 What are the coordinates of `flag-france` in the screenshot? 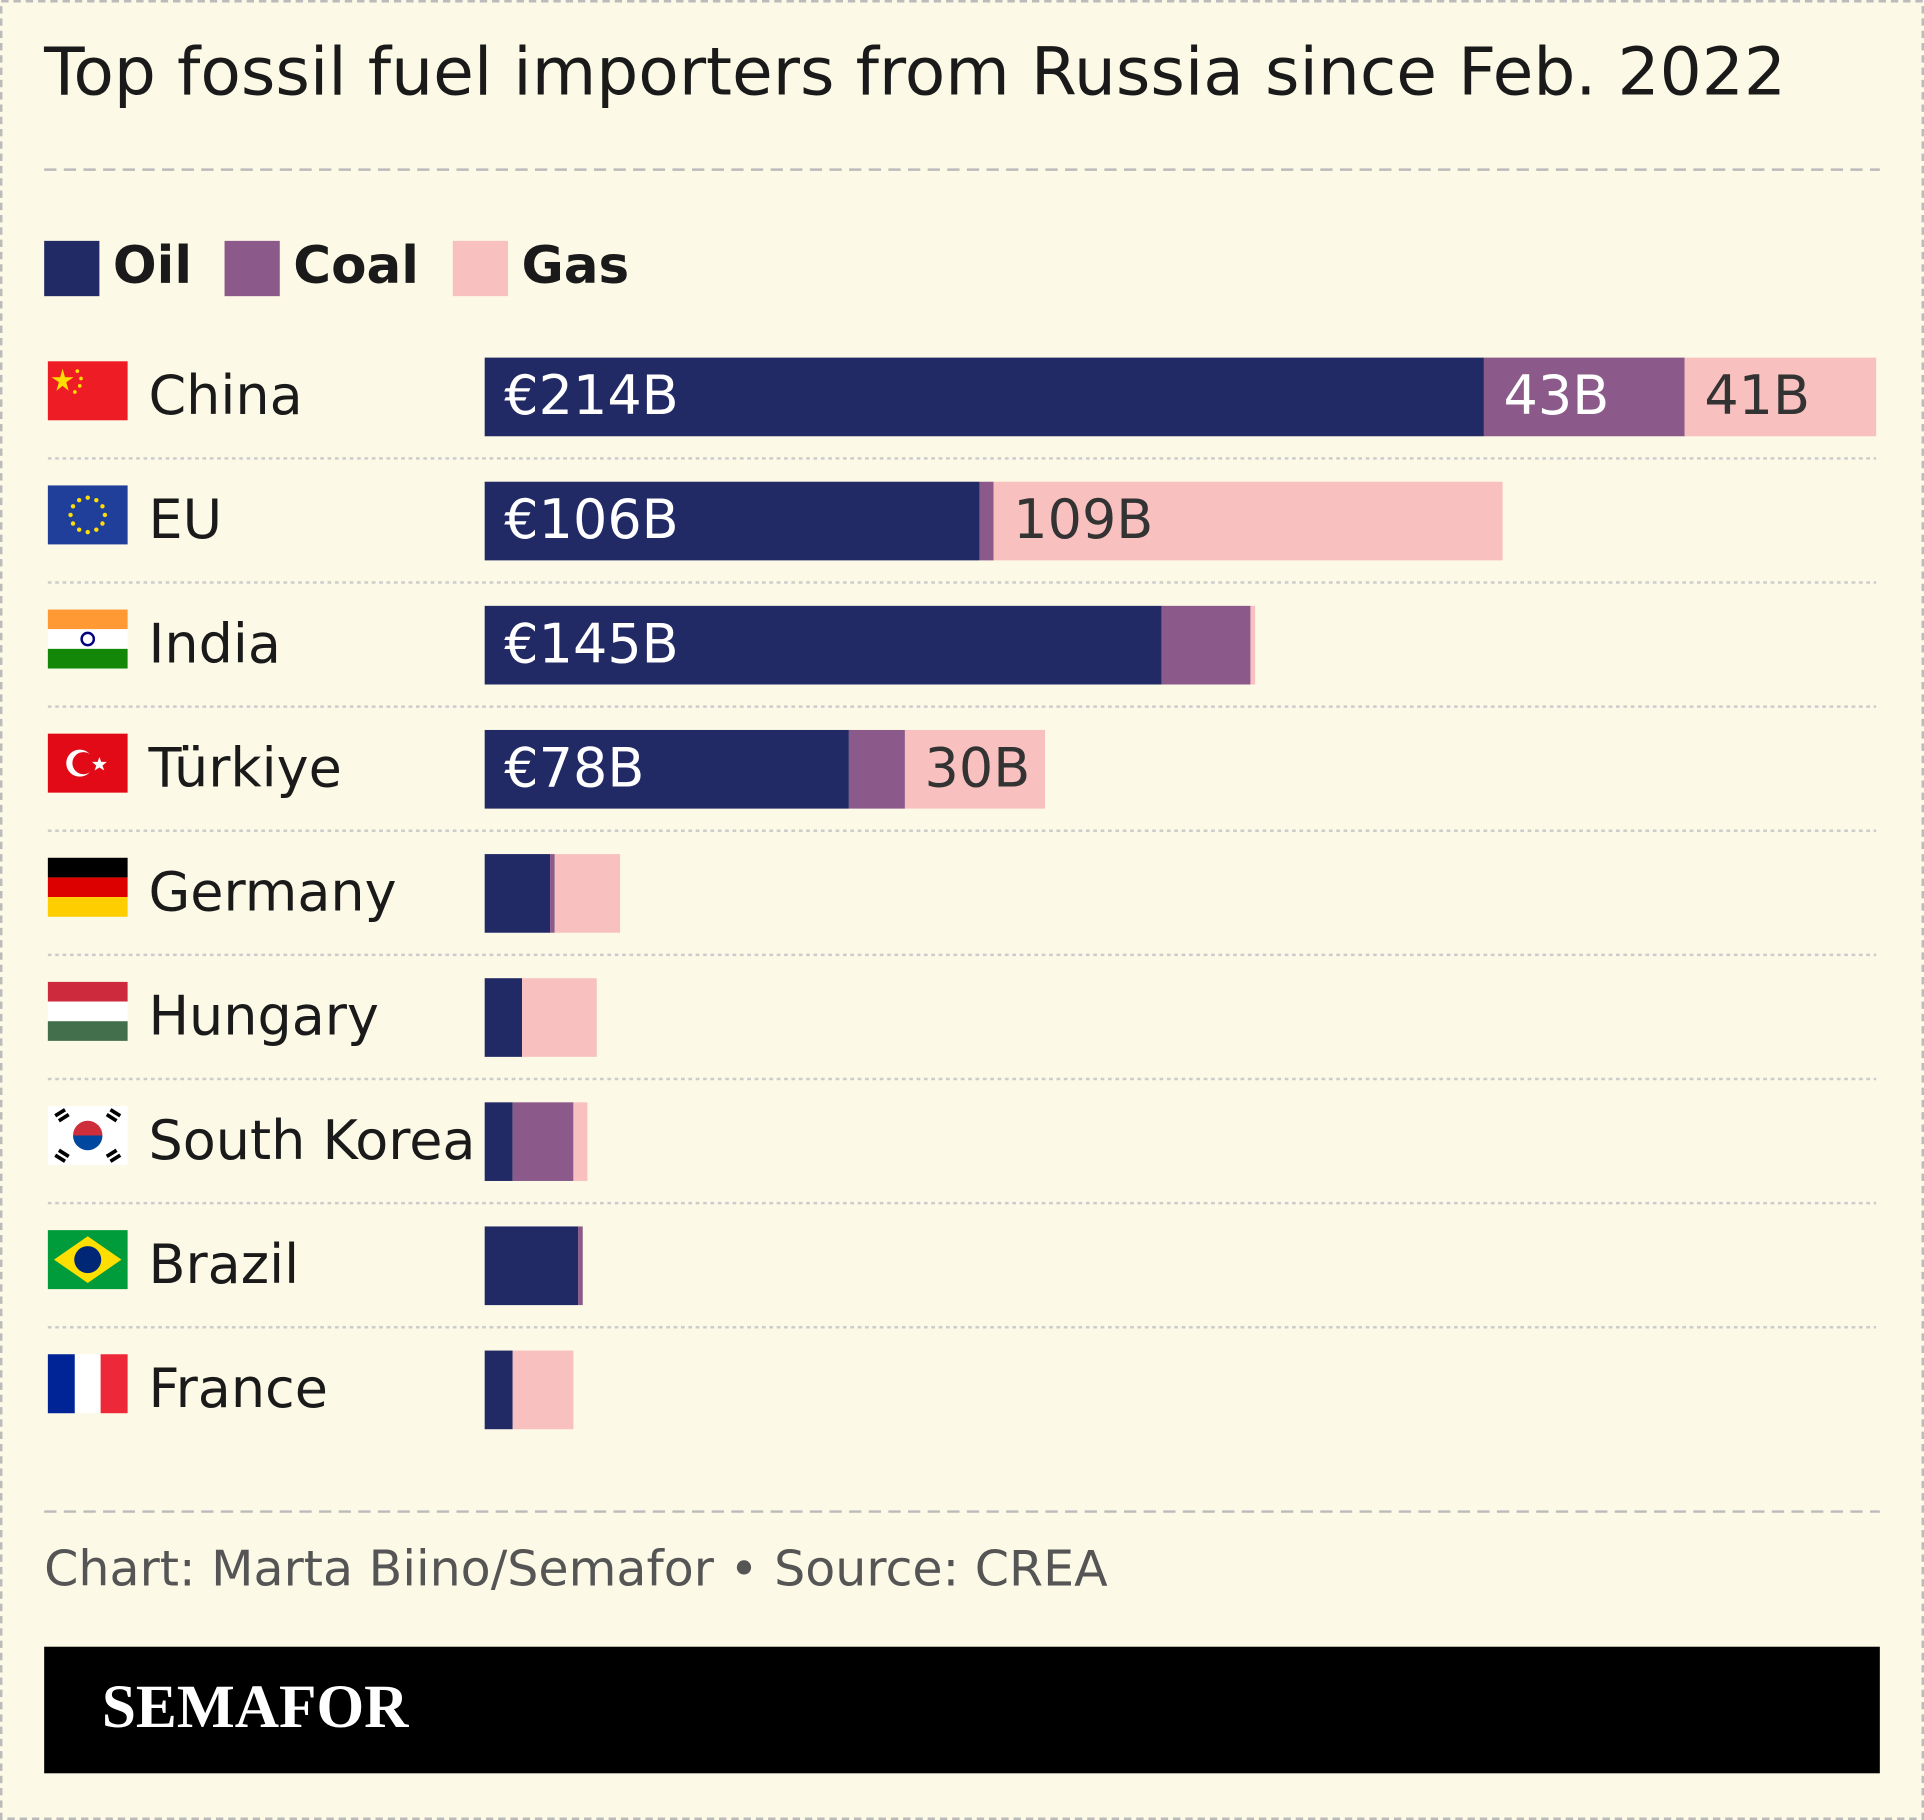 It's located at (87, 1384).